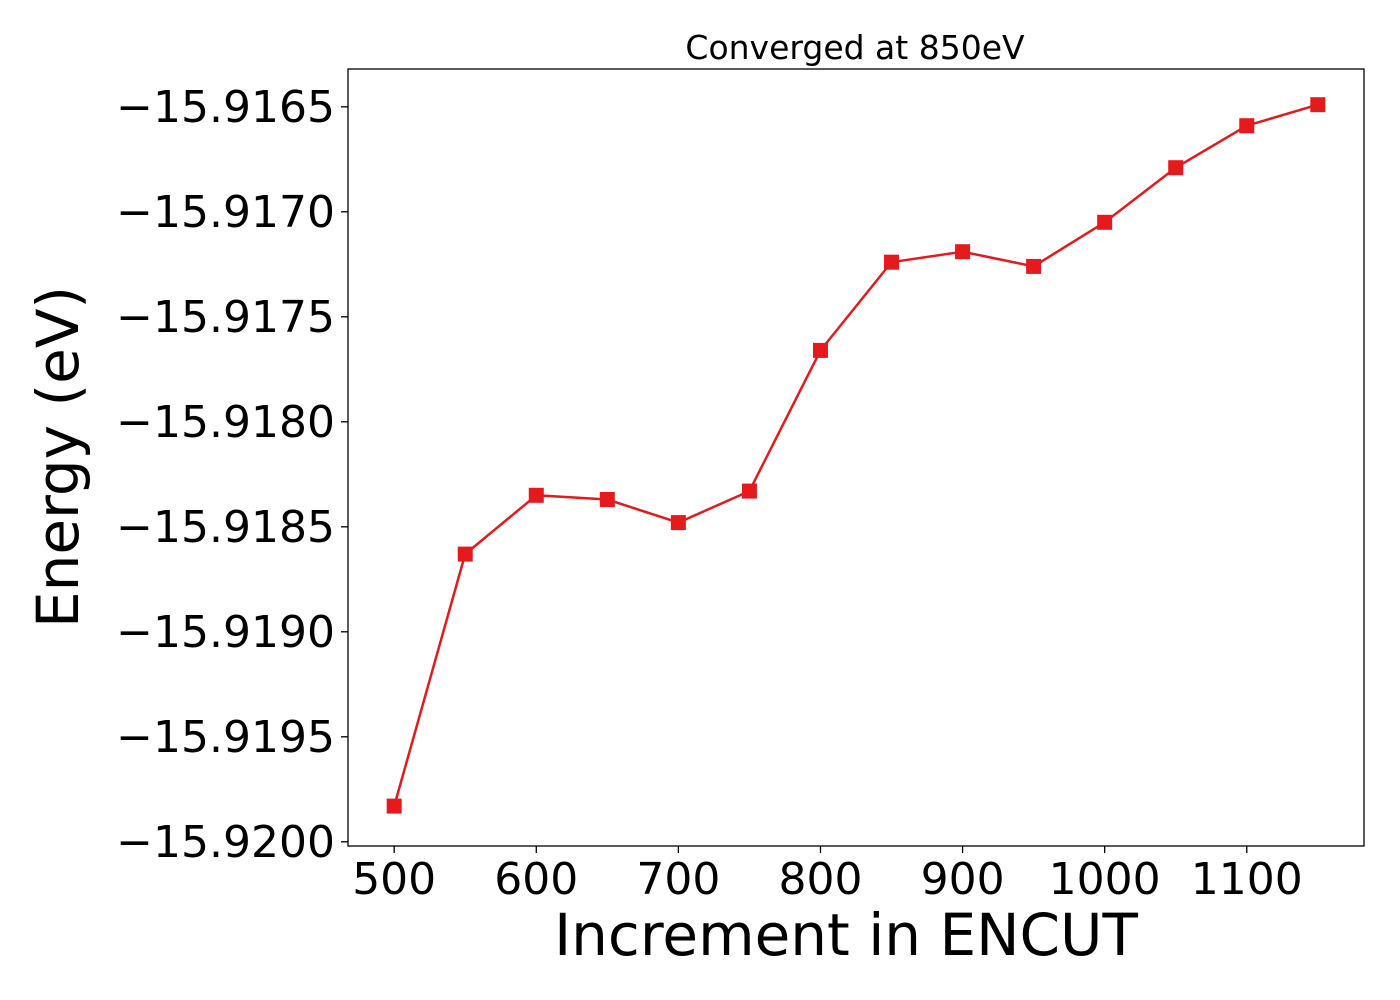 The height and width of the screenshot is (1000, 1400). I want to click on x-tick-label: 600, so click(536, 879).